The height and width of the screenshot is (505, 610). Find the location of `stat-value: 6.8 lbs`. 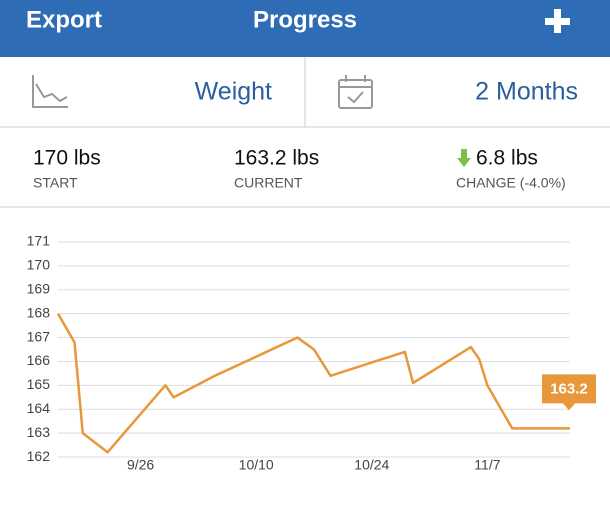

stat-value: 6.8 lbs is located at coordinates (507, 158).